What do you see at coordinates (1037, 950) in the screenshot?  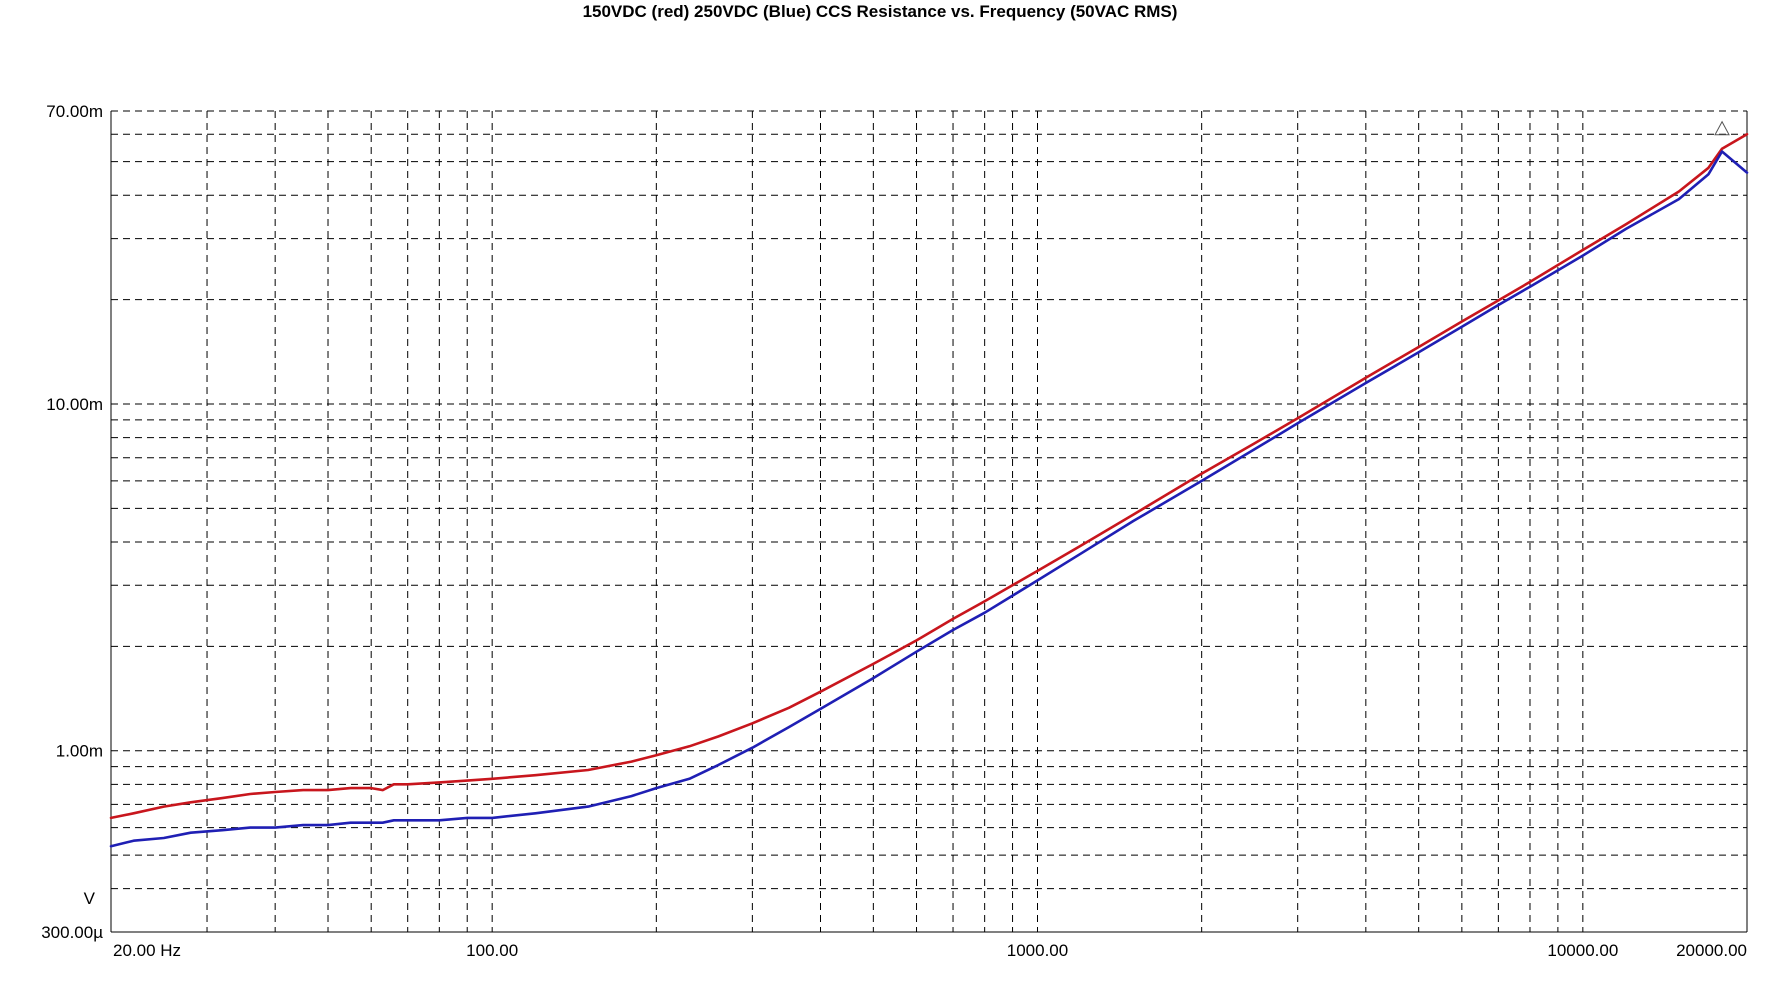 I see `x-tick-label: 1000.00` at bounding box center [1037, 950].